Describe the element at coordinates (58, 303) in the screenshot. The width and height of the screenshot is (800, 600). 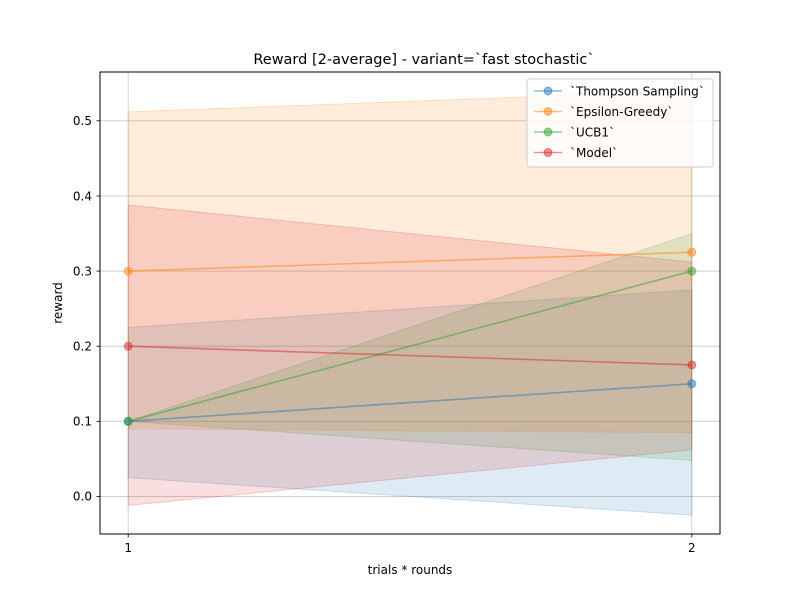
I see `y-axis-label: reward` at that location.